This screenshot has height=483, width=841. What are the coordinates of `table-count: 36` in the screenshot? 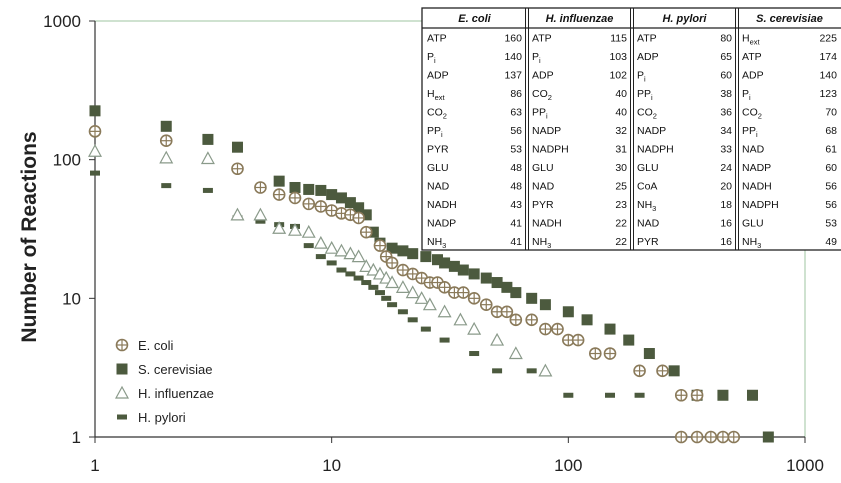 It's located at (726, 113).